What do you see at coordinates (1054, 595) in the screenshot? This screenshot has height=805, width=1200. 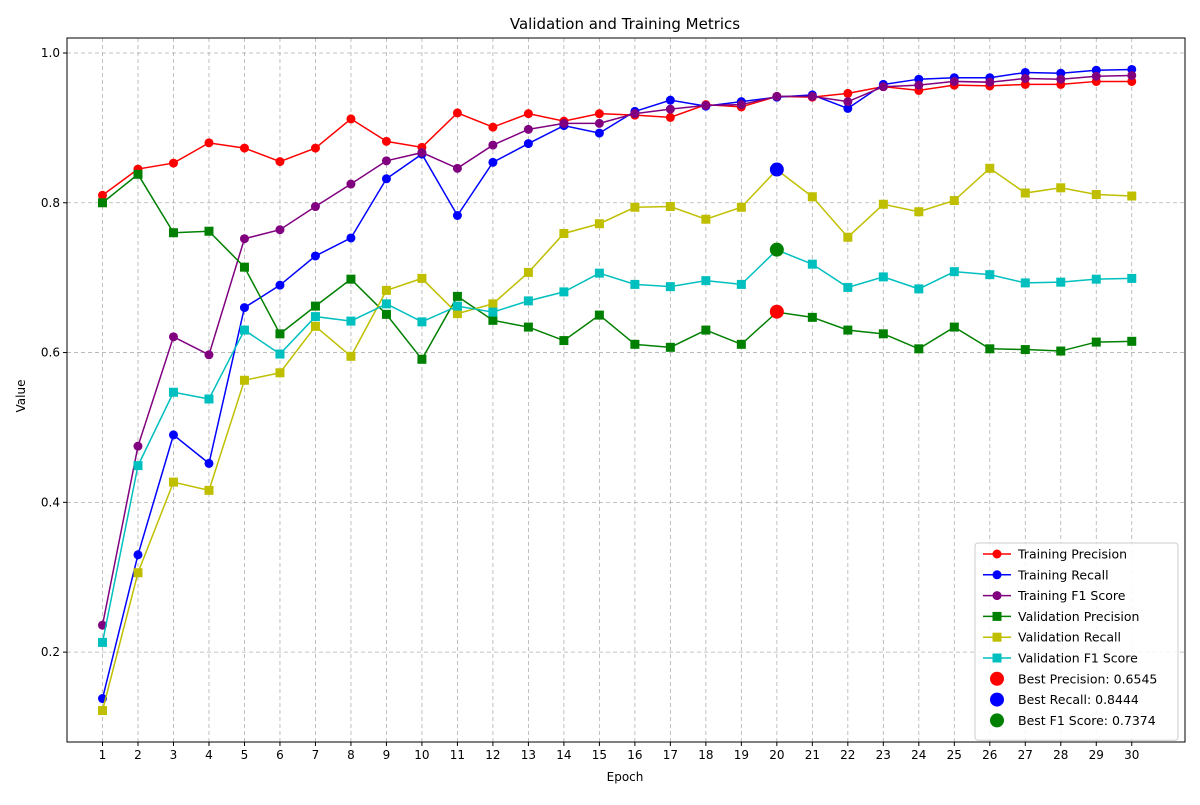 I see `legend-item-training-f1-score: Training F1 Score` at bounding box center [1054, 595].